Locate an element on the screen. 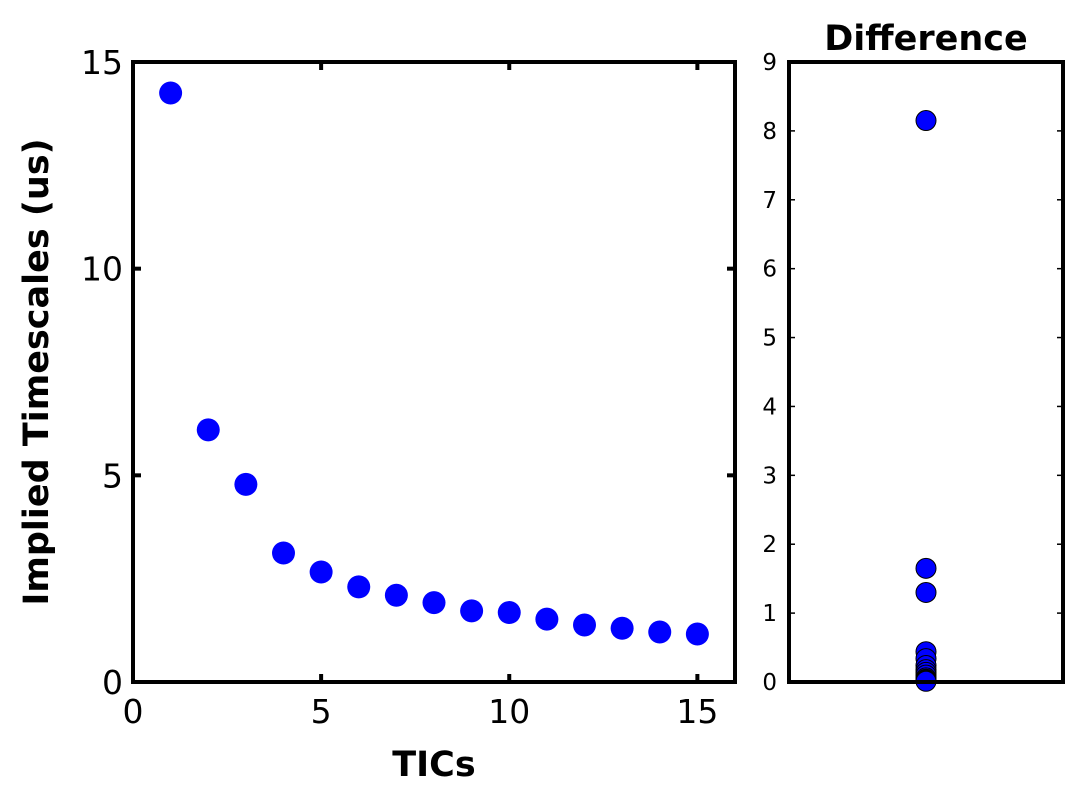  difference-y-tick-label: 7 is located at coordinates (769, 201).